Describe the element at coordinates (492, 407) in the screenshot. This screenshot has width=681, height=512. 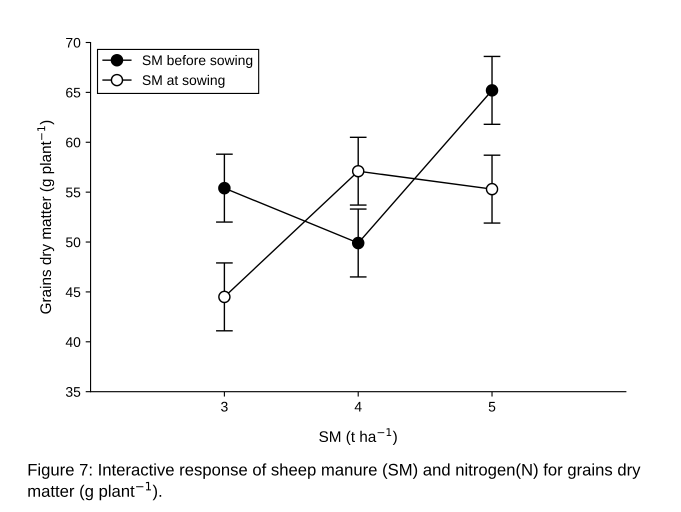
I see `x-tick-label: 5` at that location.